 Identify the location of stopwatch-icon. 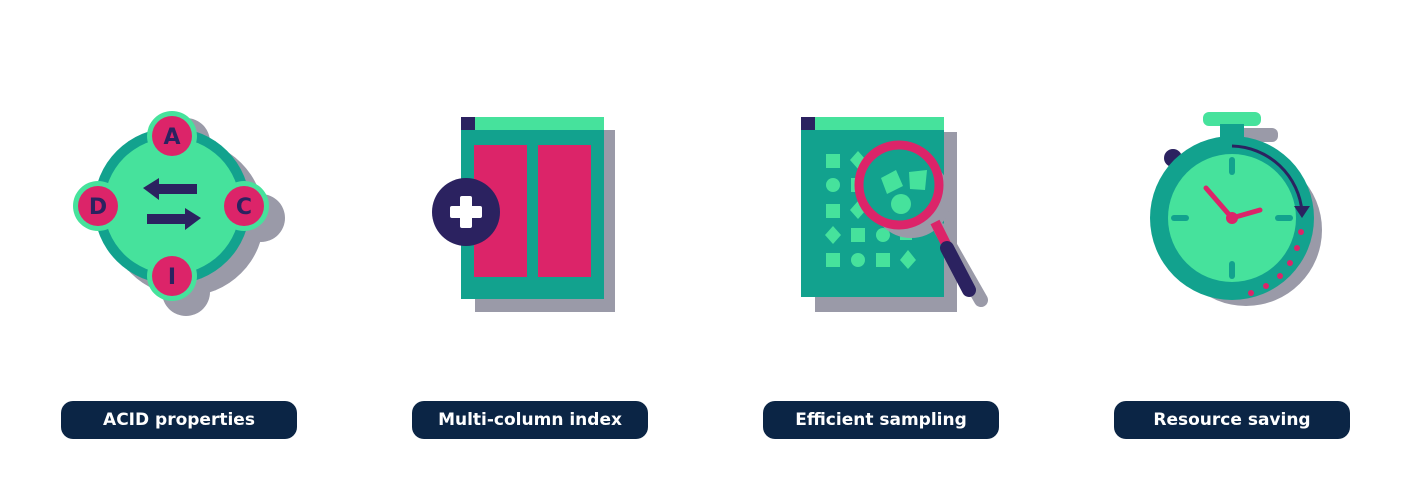
(1234, 215).